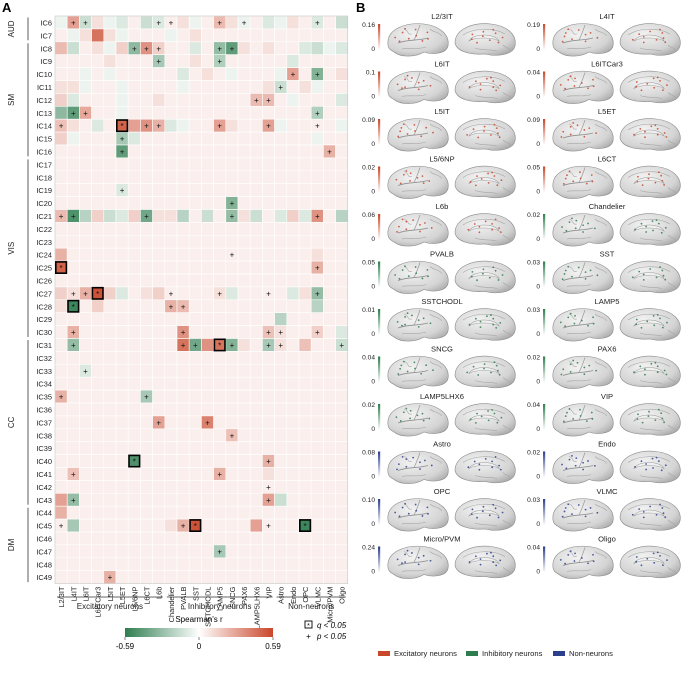  I want to click on brain-map-spots, so click(613, 320).